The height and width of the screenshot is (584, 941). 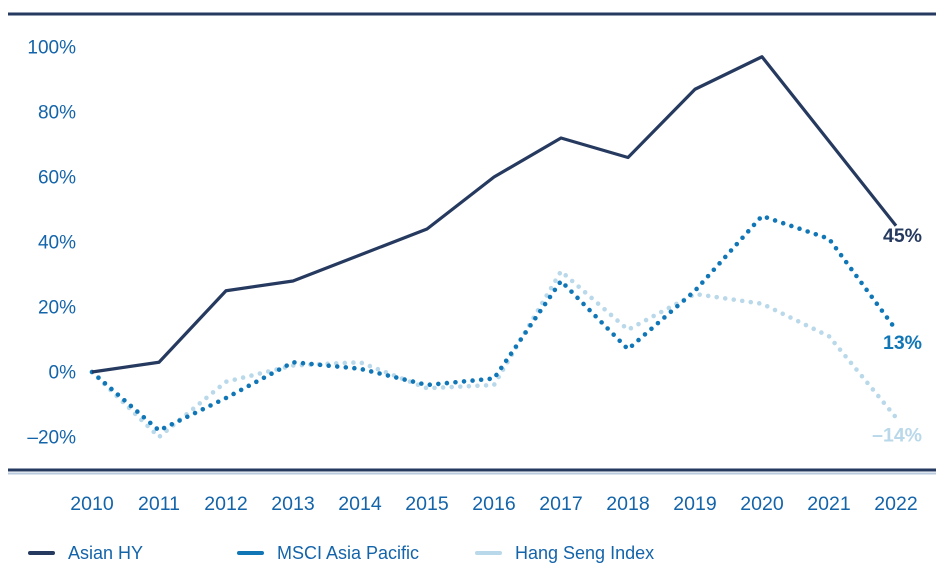 I want to click on x-tick-label: 2017, so click(x=560, y=504).